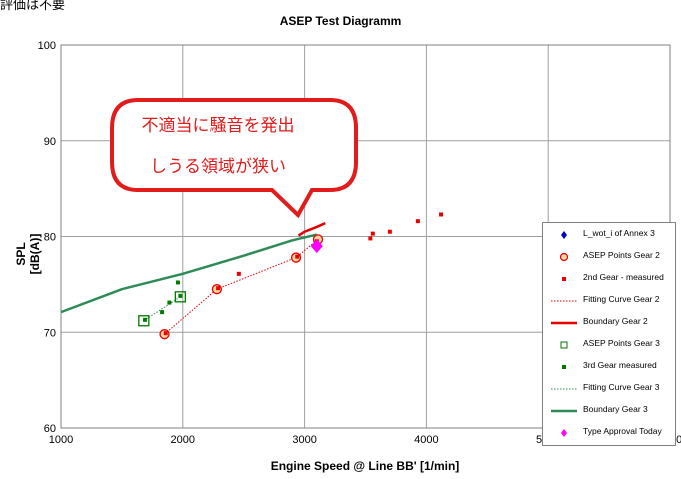 The image size is (681, 479). I want to click on chart-title: ASEP Test Diagramm, so click(340, 21).